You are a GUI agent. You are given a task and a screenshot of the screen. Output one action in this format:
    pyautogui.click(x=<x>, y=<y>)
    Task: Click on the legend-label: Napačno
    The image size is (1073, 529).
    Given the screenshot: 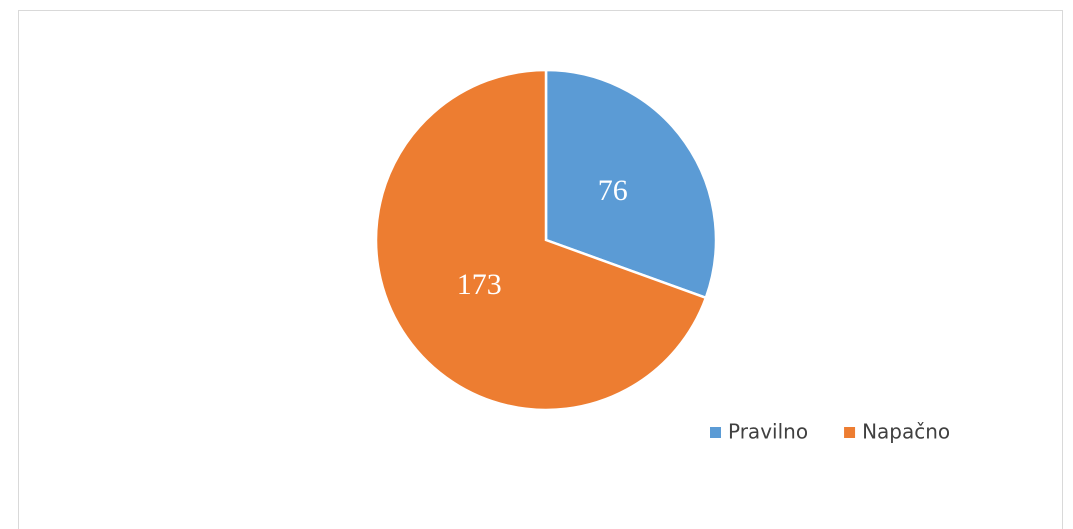 What is the action you would take?
    pyautogui.click(x=906, y=432)
    